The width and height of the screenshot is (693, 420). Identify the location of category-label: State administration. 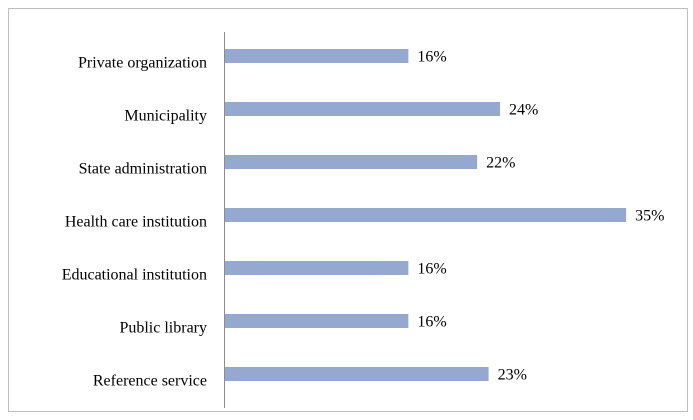
(143, 169).